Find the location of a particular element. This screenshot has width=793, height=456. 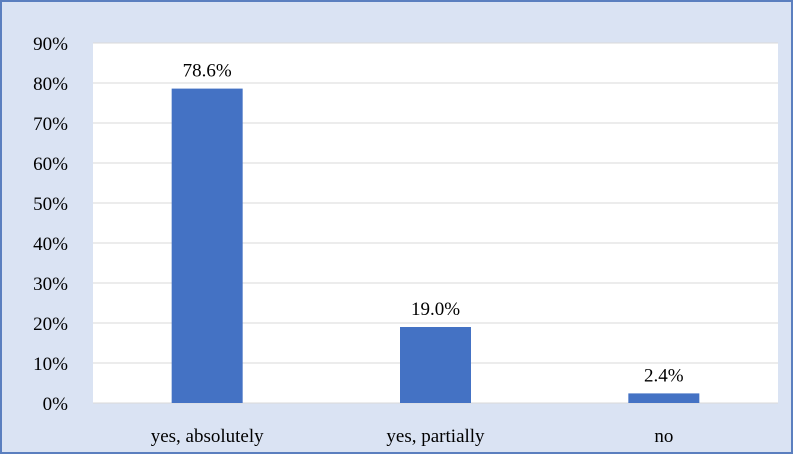

data-label: 19.0% is located at coordinates (435, 309).